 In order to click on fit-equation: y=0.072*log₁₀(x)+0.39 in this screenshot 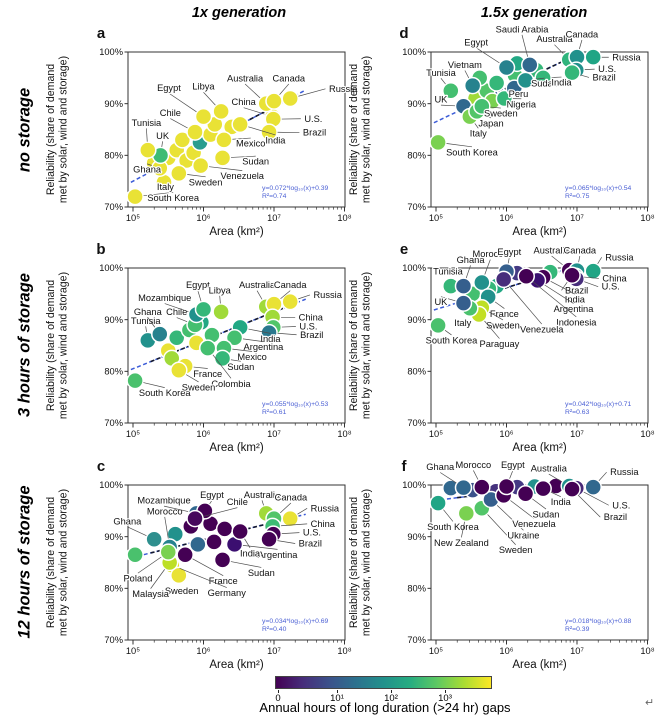, I will do `click(295, 188)`.